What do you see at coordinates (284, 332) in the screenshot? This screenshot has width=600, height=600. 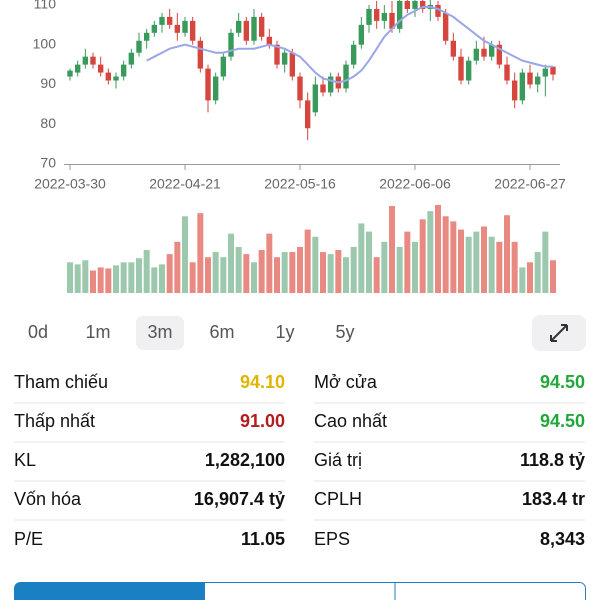 I see `period-tab: 1y` at bounding box center [284, 332].